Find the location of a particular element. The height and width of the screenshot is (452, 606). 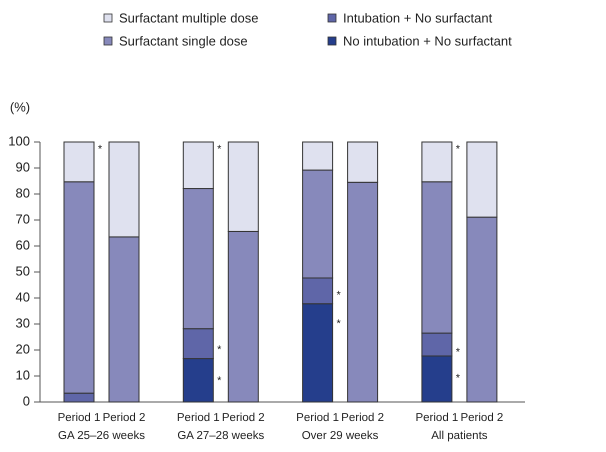

y-tick-label: 90 is located at coordinates (23, 166).